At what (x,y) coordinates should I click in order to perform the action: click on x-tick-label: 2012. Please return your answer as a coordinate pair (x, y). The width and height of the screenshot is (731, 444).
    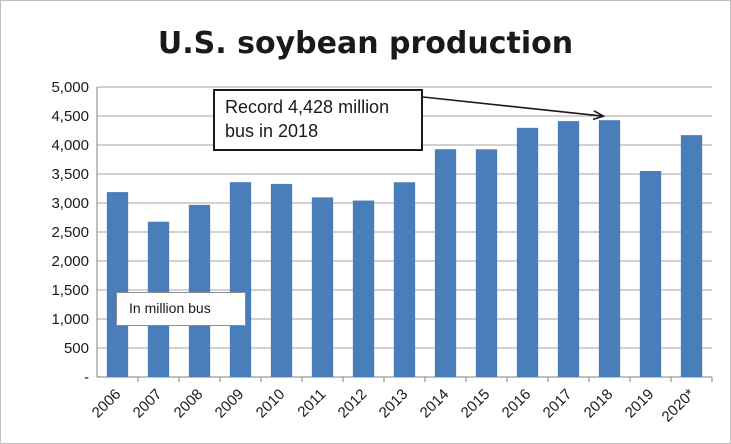
    Looking at the image, I should click on (353, 404).